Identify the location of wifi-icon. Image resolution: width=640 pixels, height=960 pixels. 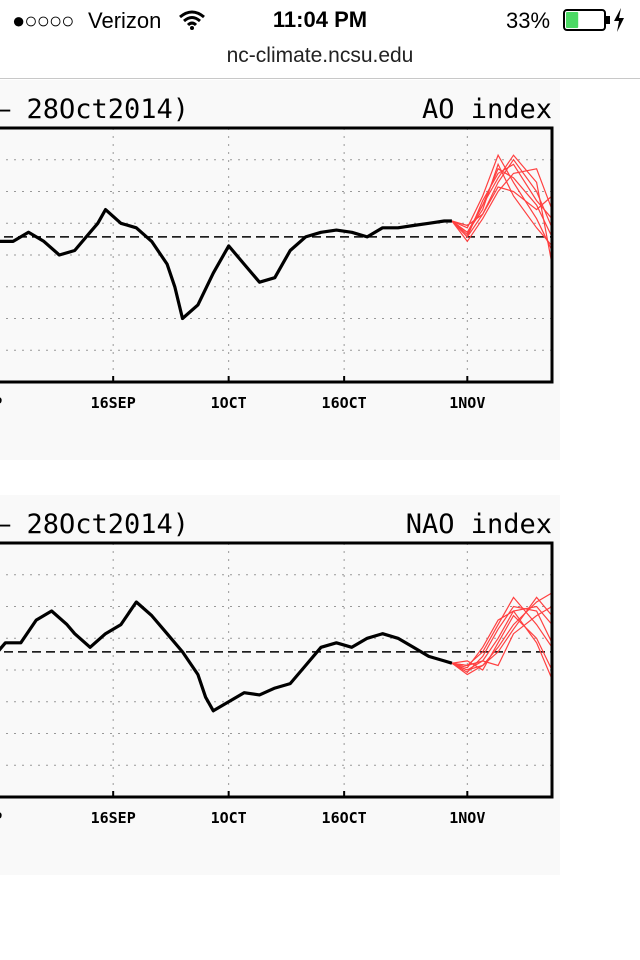
(192, 22).